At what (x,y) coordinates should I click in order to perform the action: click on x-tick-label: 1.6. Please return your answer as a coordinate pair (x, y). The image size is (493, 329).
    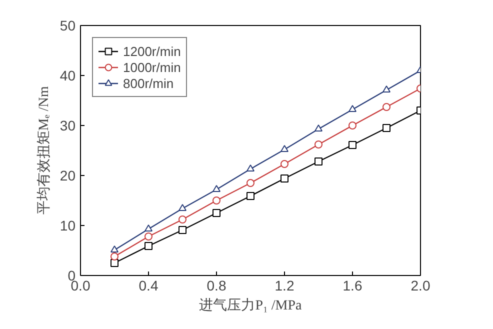
    Looking at the image, I should click on (352, 286).